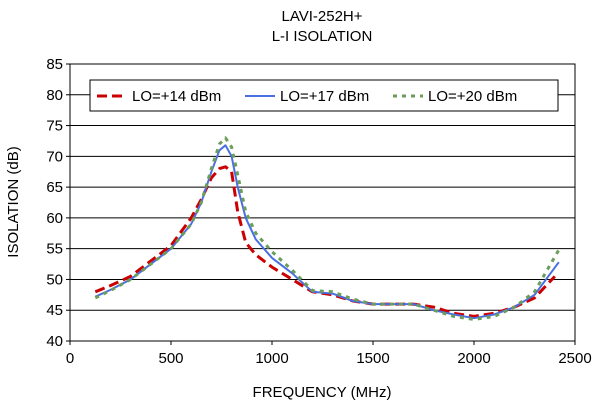 The image size is (604, 410). I want to click on chart-subtitle: L-I ISOLATION, so click(322, 36).